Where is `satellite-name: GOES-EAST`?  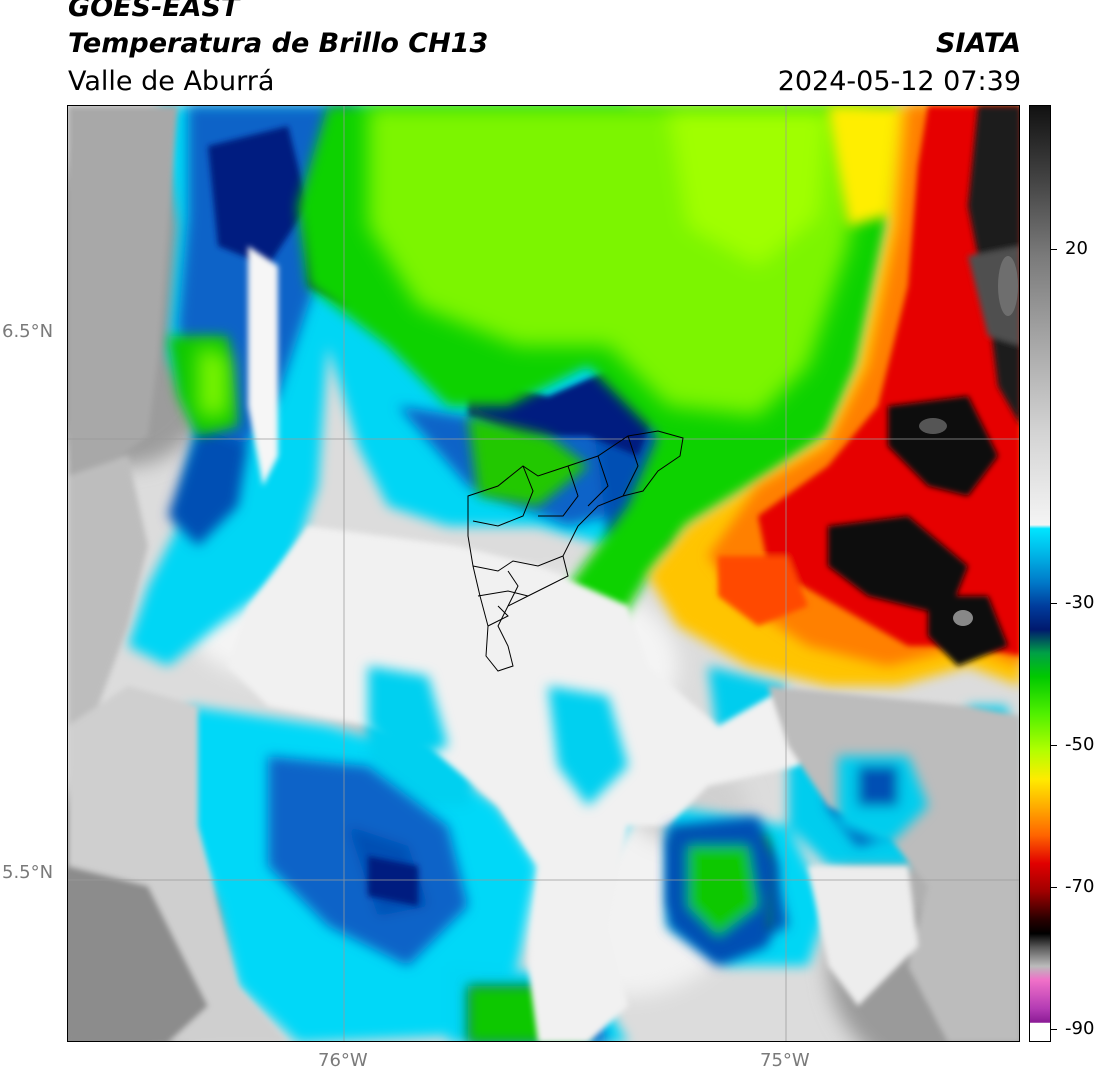
satellite-name: GOES-EAST is located at coordinates (154, 11).